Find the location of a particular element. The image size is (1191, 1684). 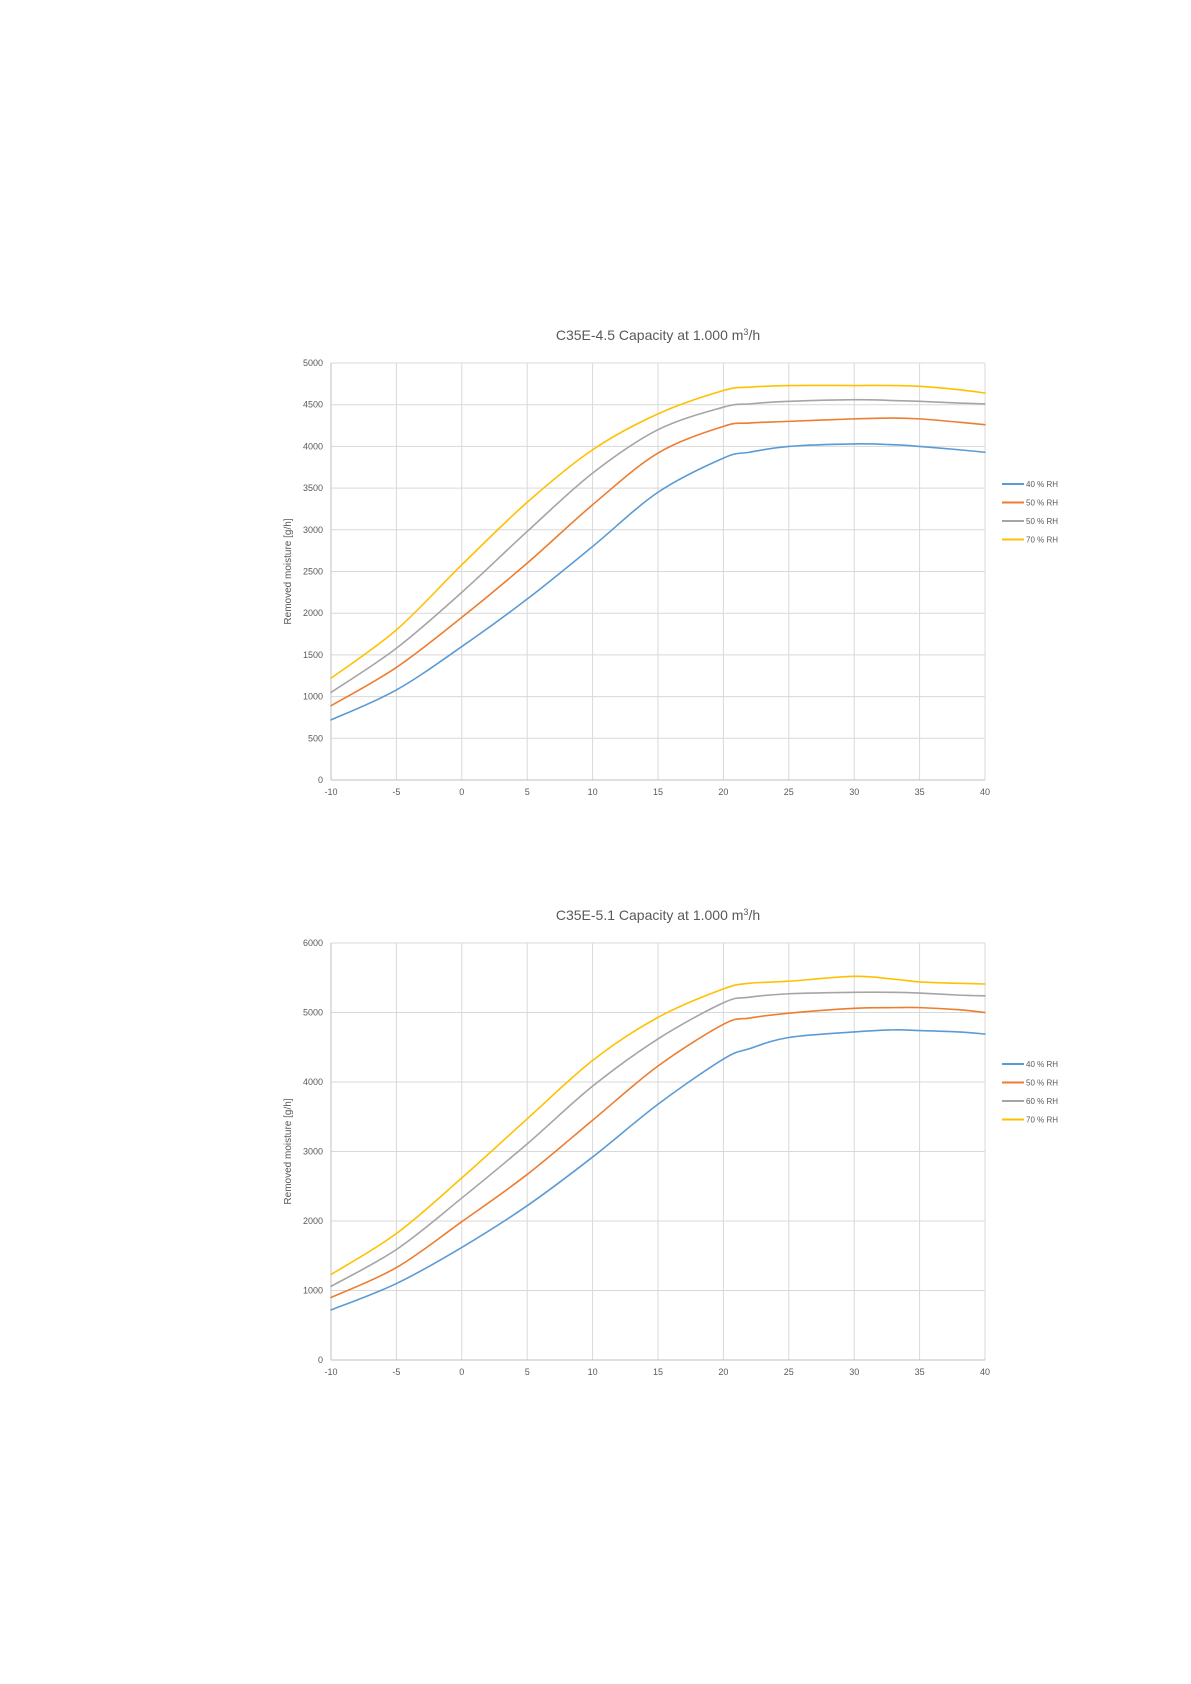

chart-2-y-tick-label: 3000 is located at coordinates (313, 1152).